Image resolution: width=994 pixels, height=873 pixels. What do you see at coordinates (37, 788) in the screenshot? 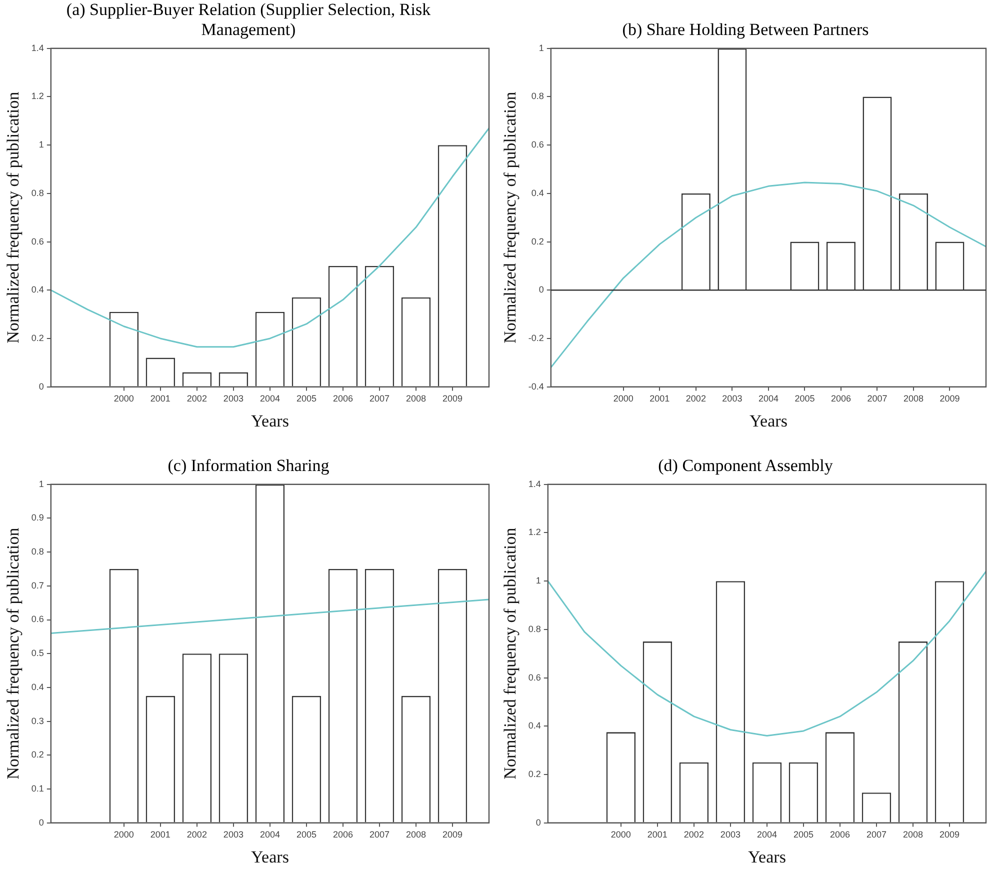
I see `y-tick-label: 0.1` at bounding box center [37, 788].